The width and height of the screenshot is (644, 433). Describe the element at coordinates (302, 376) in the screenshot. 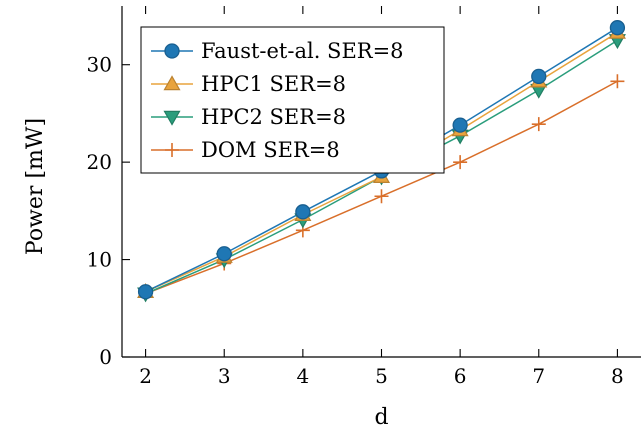

I see `x-tick-label: 4` at that location.